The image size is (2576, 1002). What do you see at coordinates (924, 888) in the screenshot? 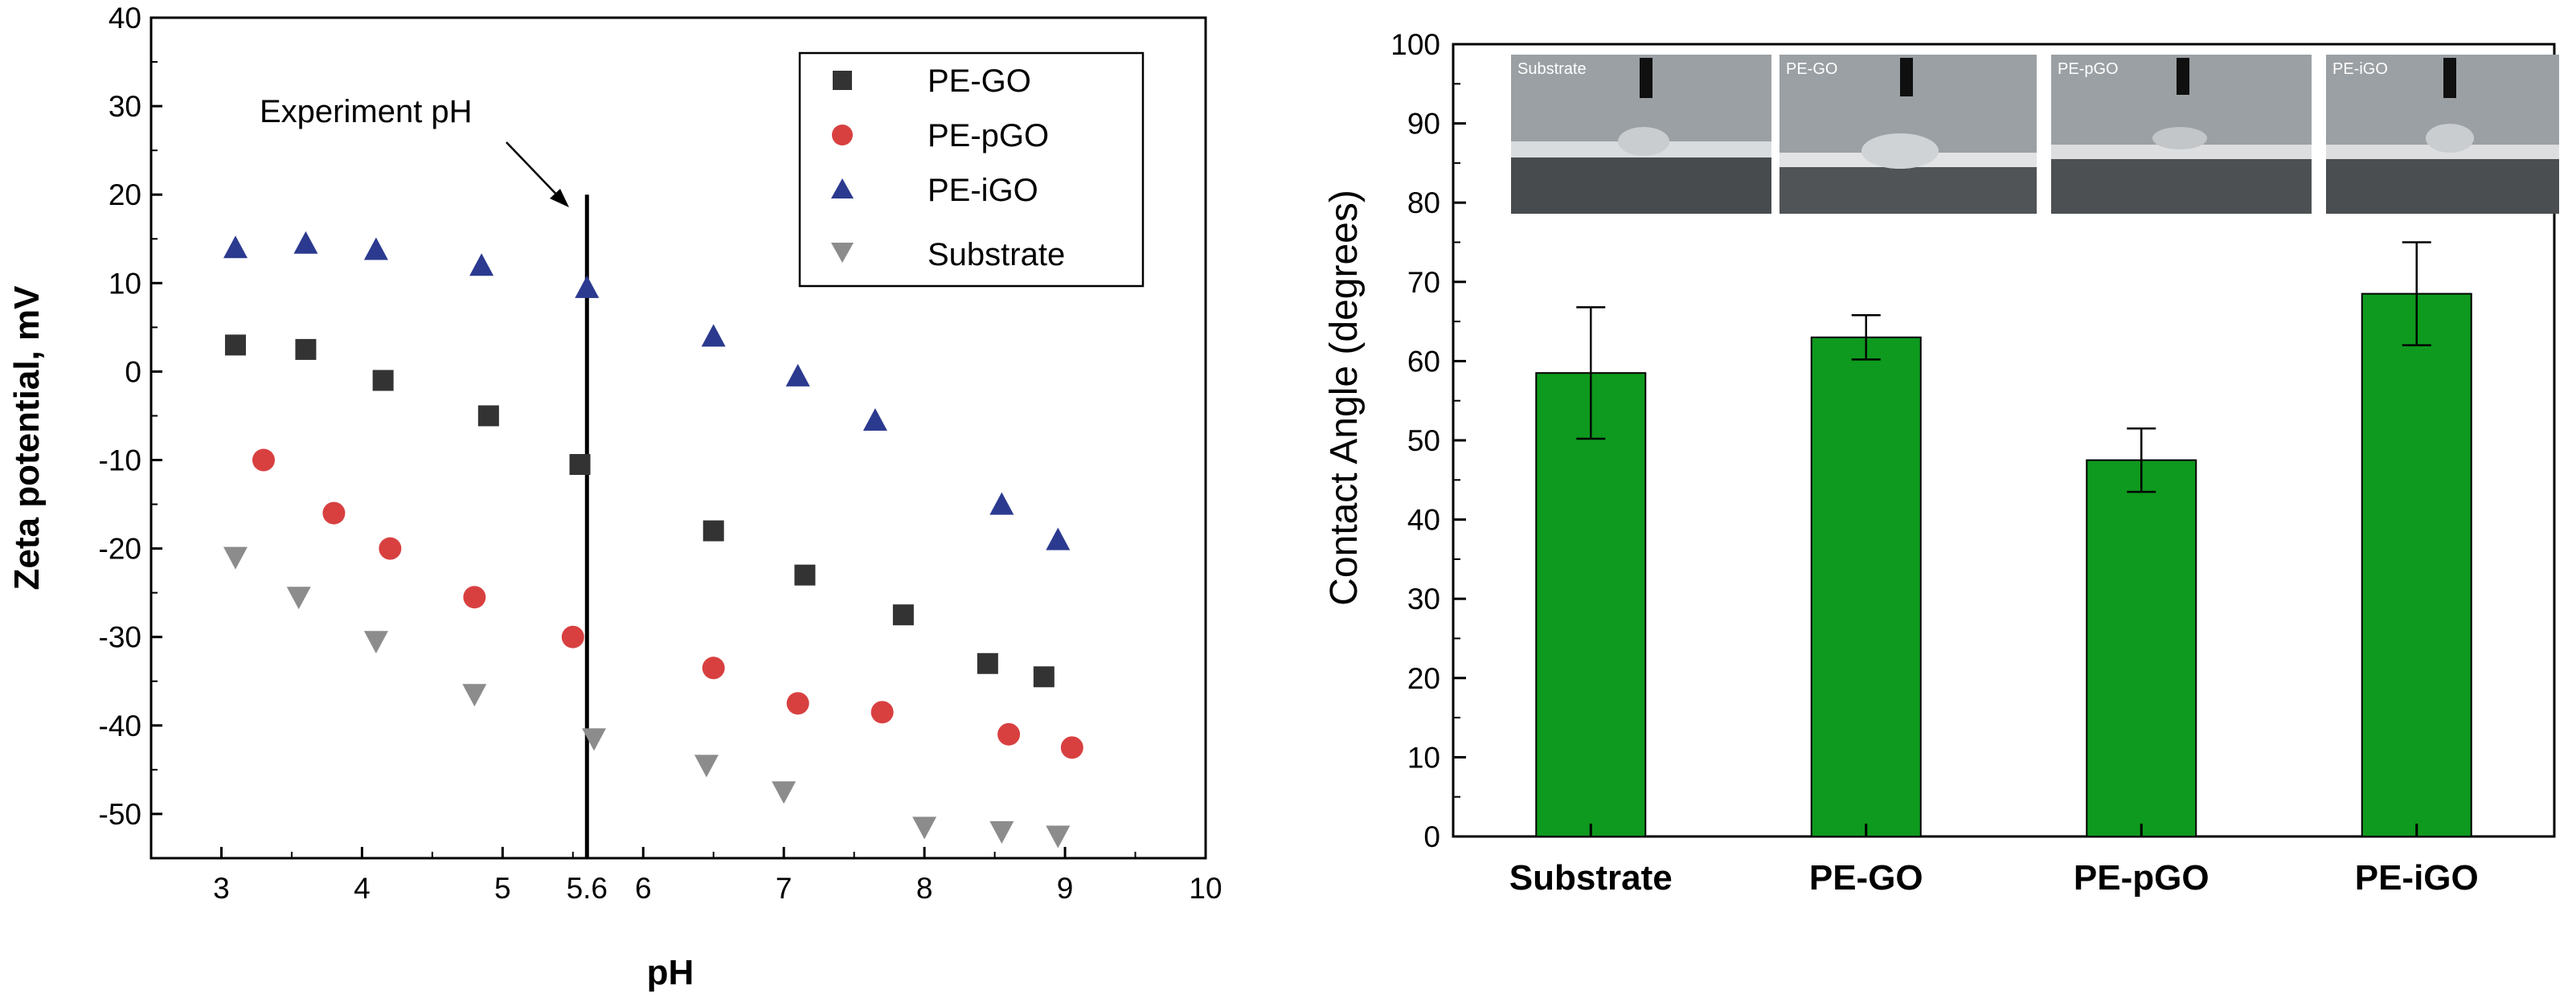
I see `zeta-x-tick-label: 8` at bounding box center [924, 888].